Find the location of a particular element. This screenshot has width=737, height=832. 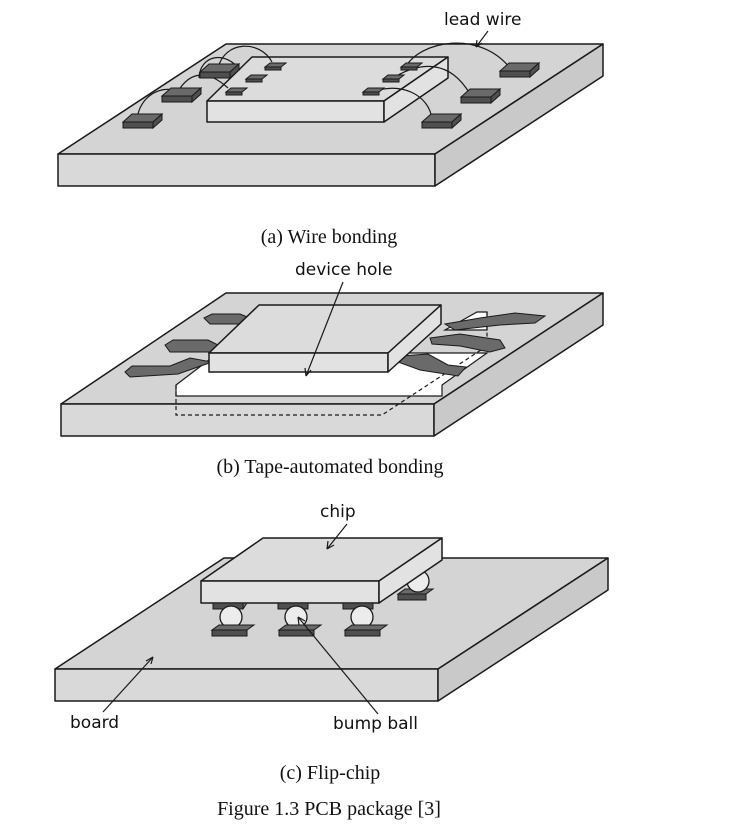

device-hole-arrow is located at coordinates (324, 329).